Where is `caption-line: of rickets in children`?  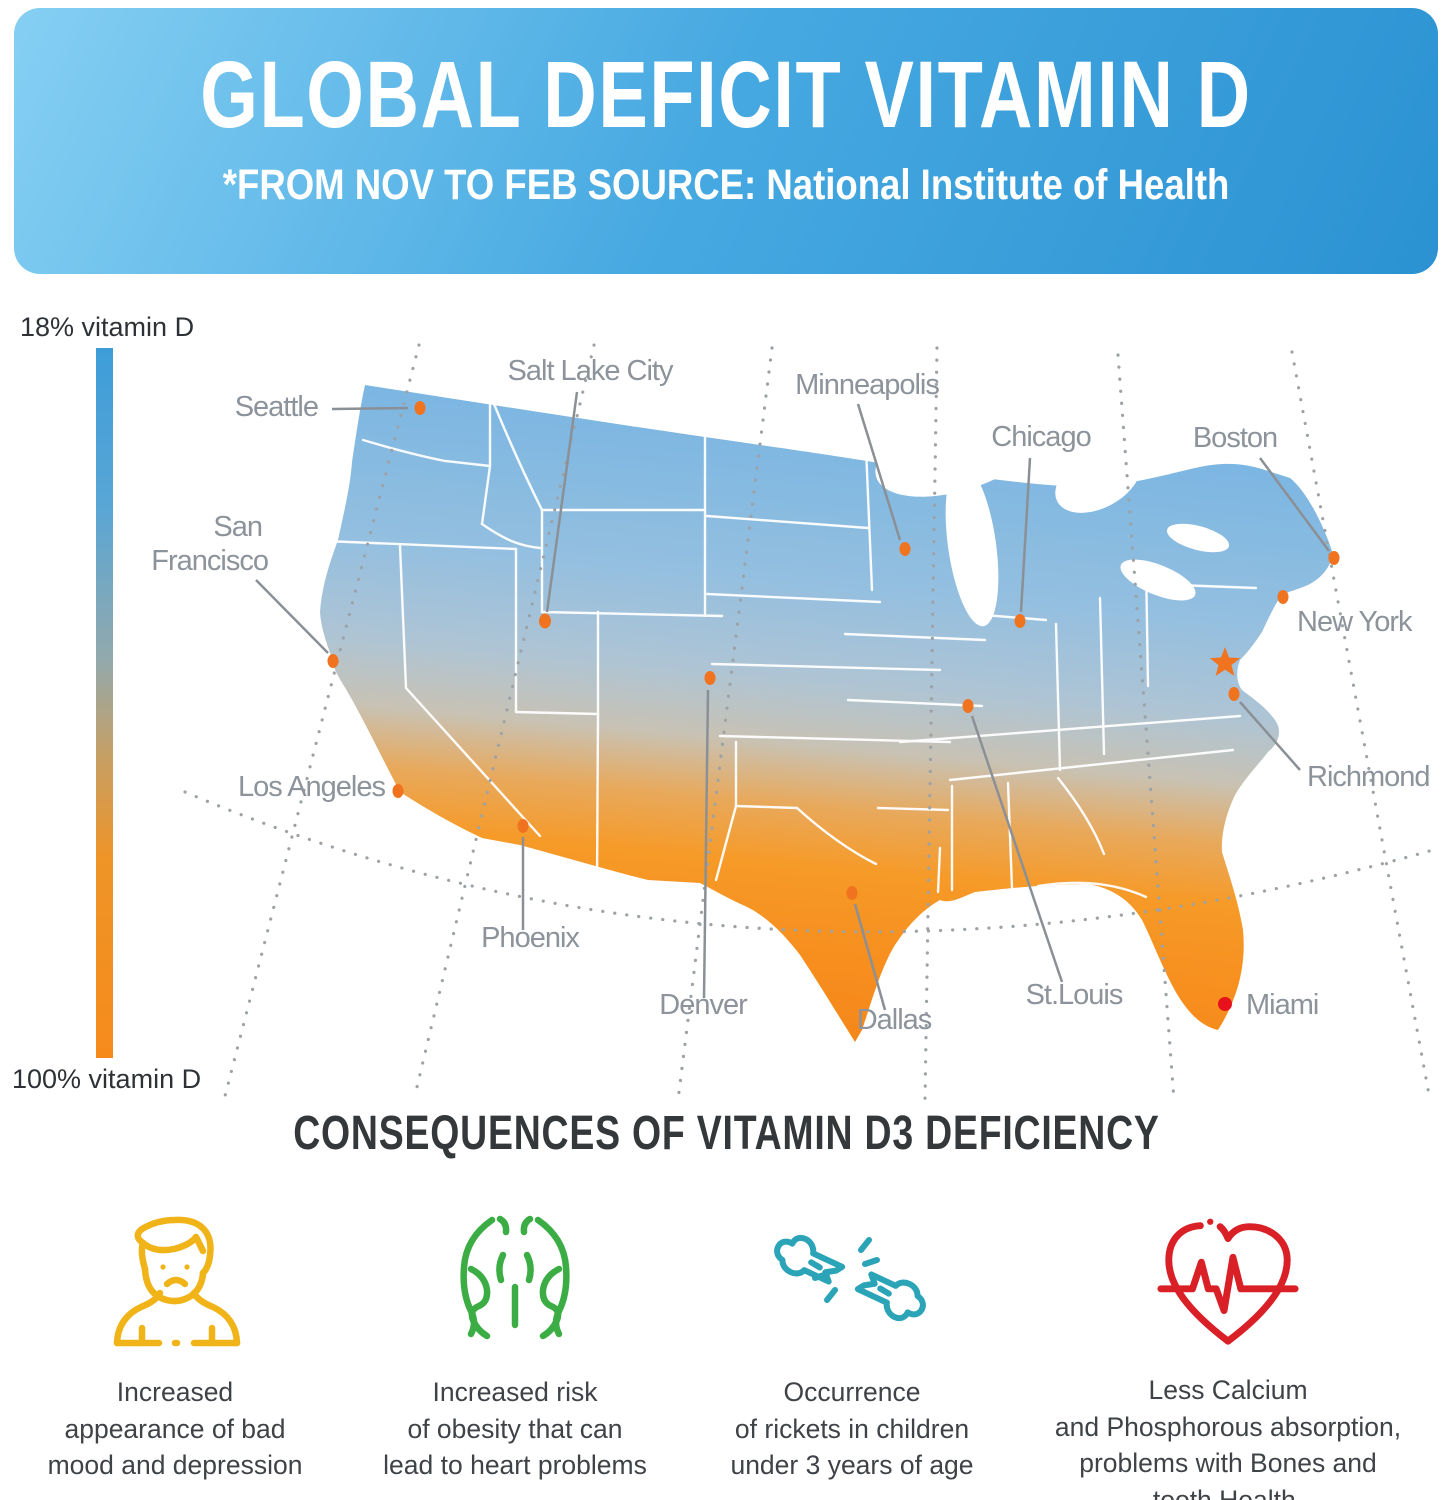
caption-line: of rickets in children is located at coordinates (852, 1428).